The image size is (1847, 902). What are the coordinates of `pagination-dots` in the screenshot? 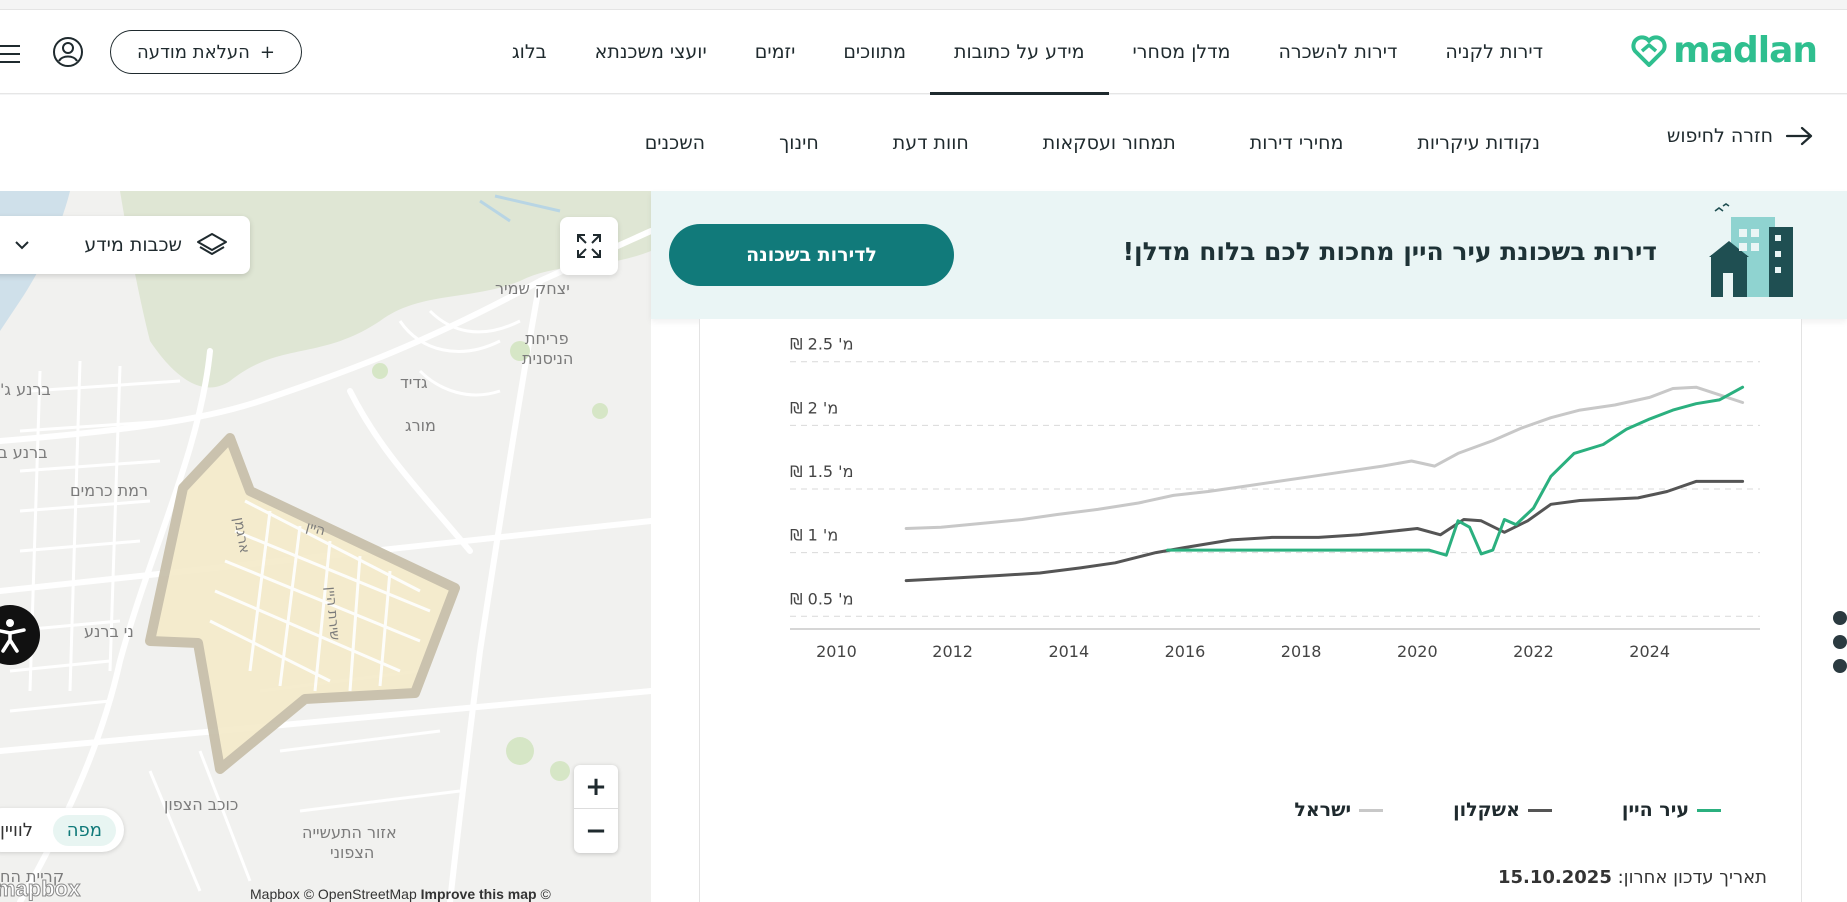 It's located at (1840, 642).